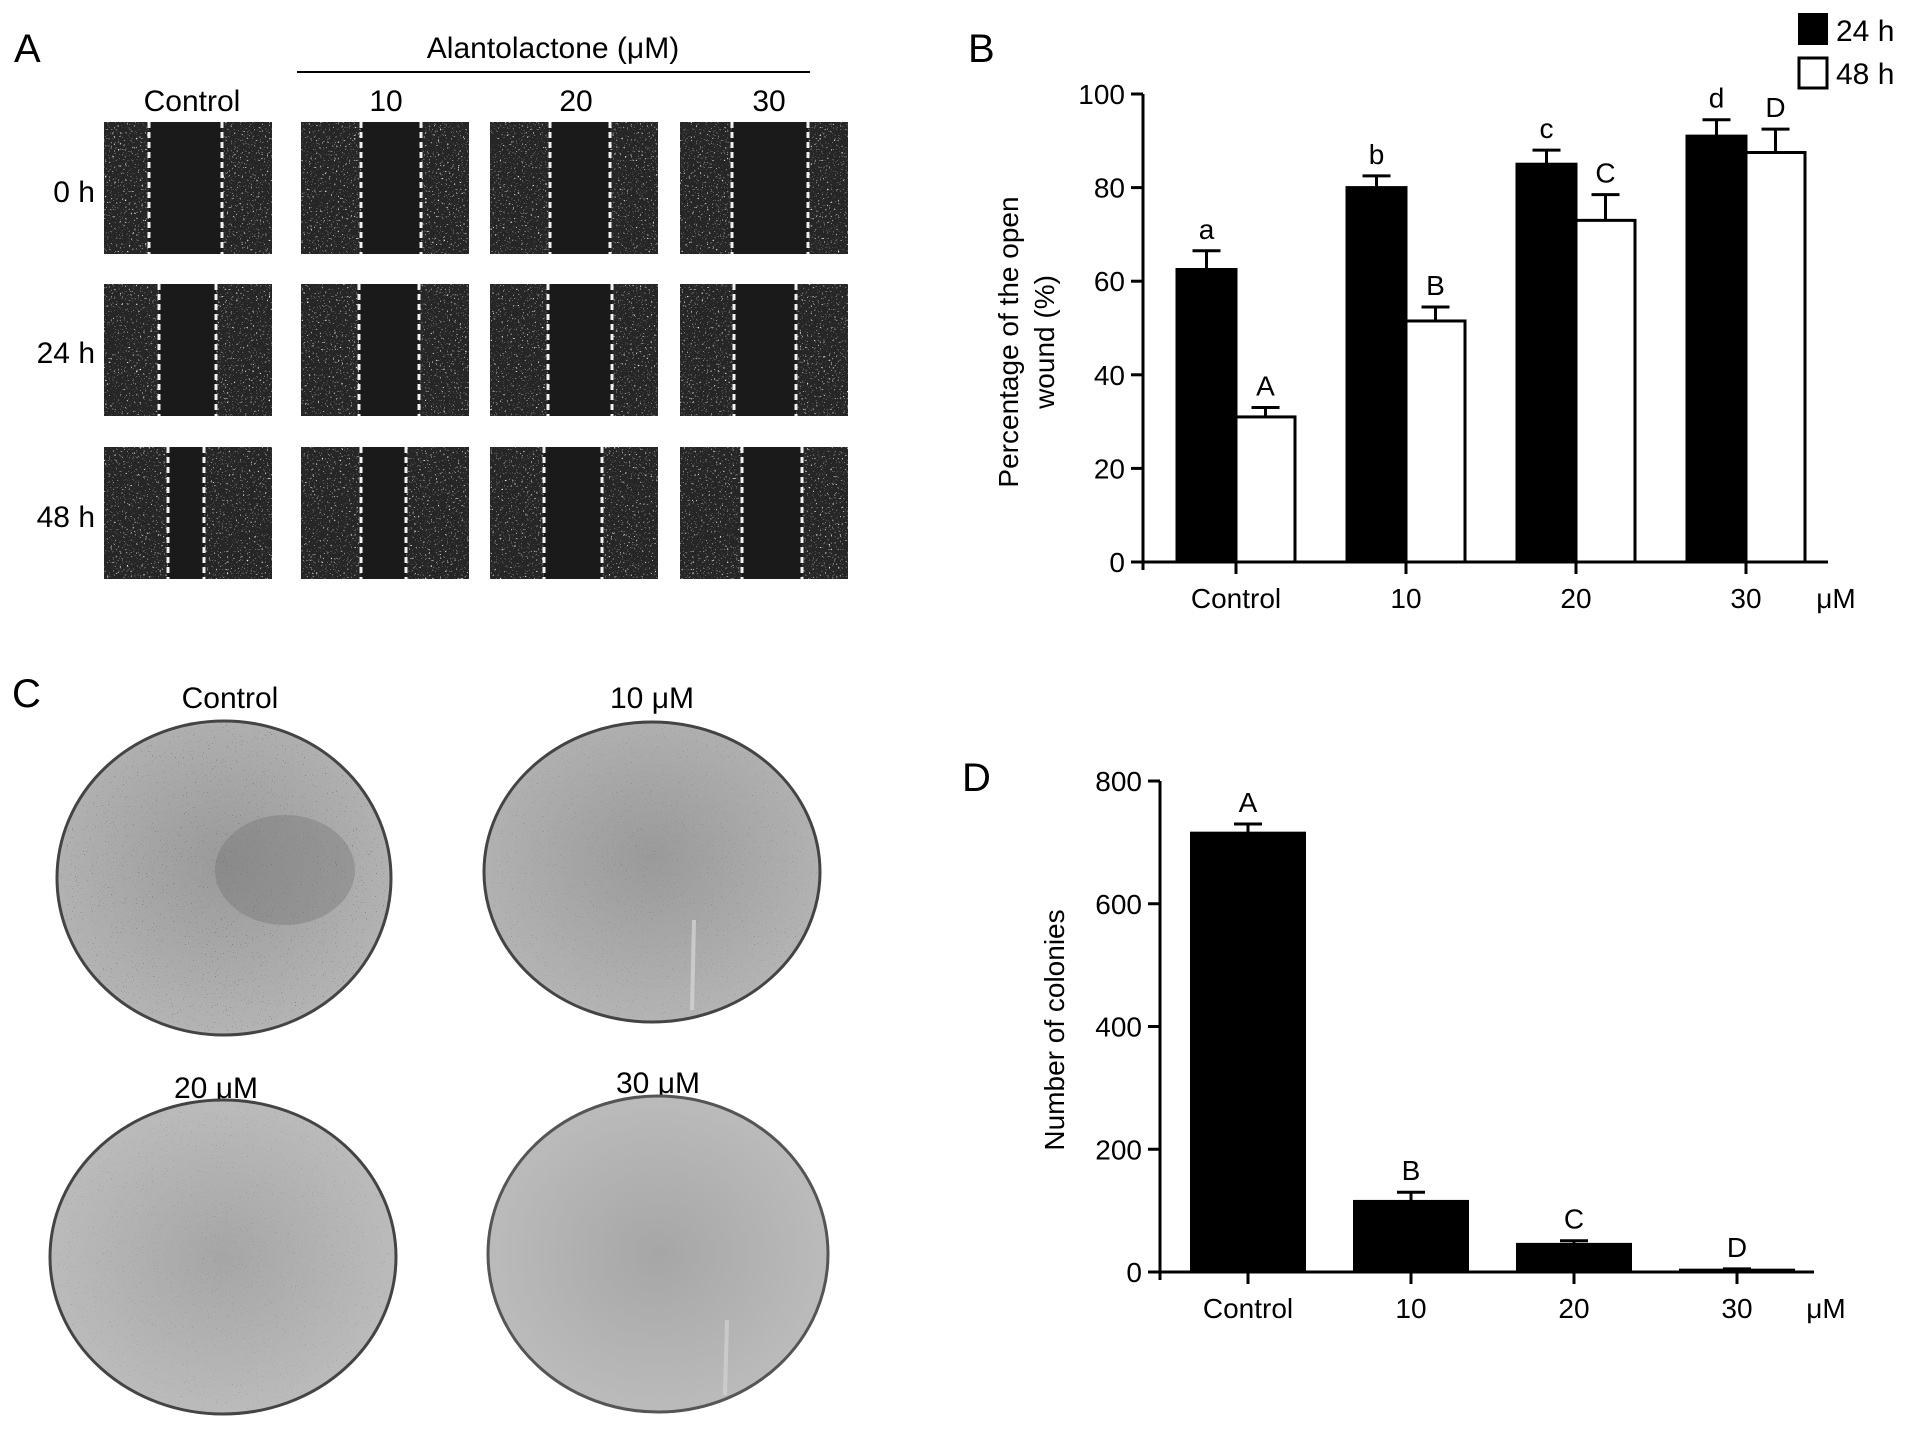 The image size is (1913, 1446). What do you see at coordinates (976, 778) in the screenshot?
I see `panel-d-letter: D` at bounding box center [976, 778].